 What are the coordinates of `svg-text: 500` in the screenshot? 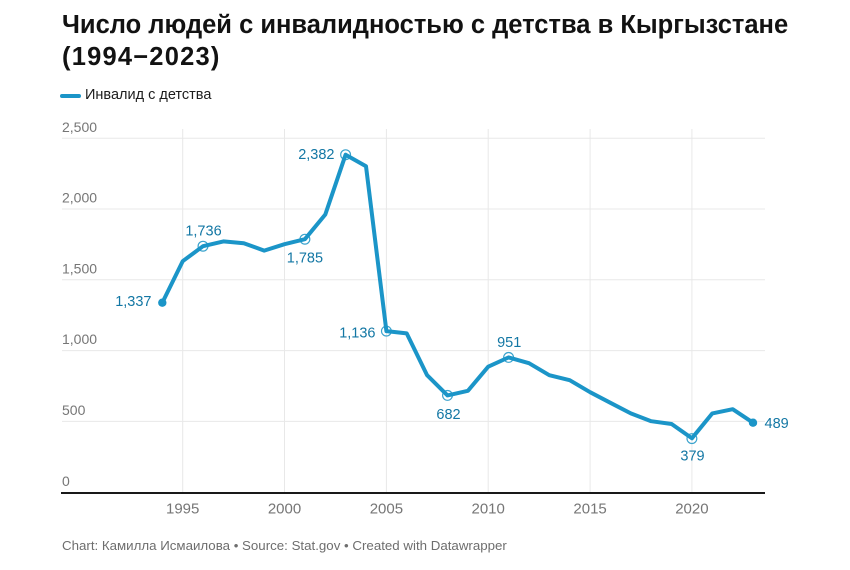 It's located at (74, 410).